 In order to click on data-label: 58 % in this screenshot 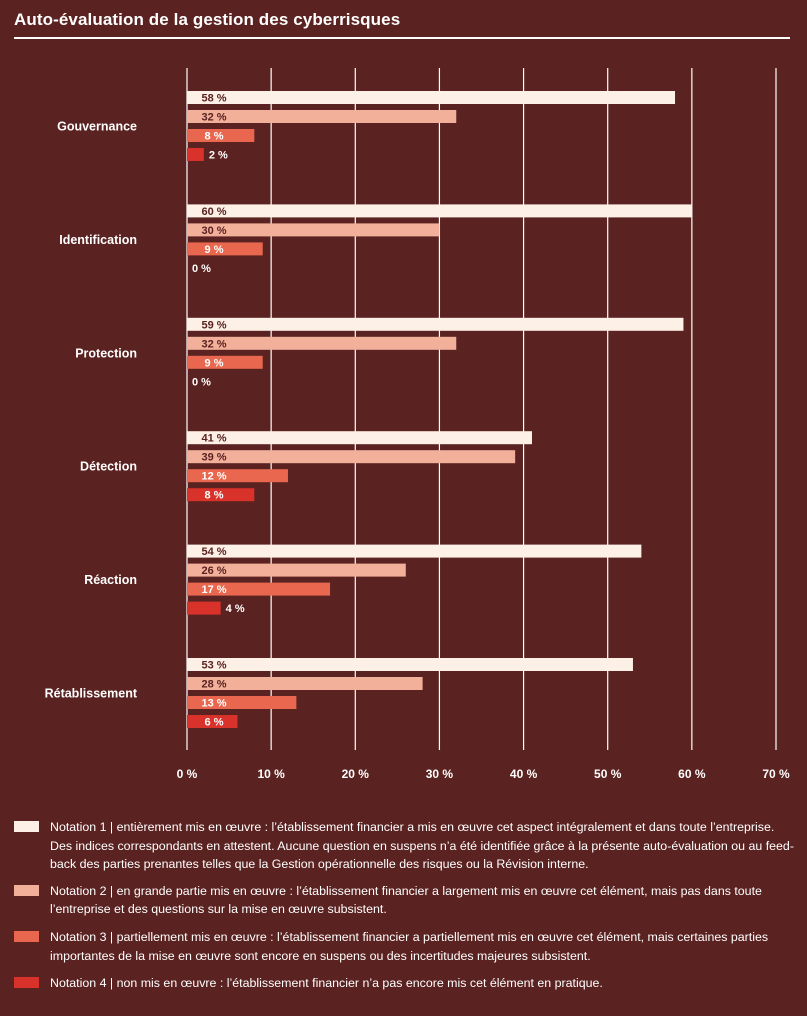, I will do `click(213, 99)`.